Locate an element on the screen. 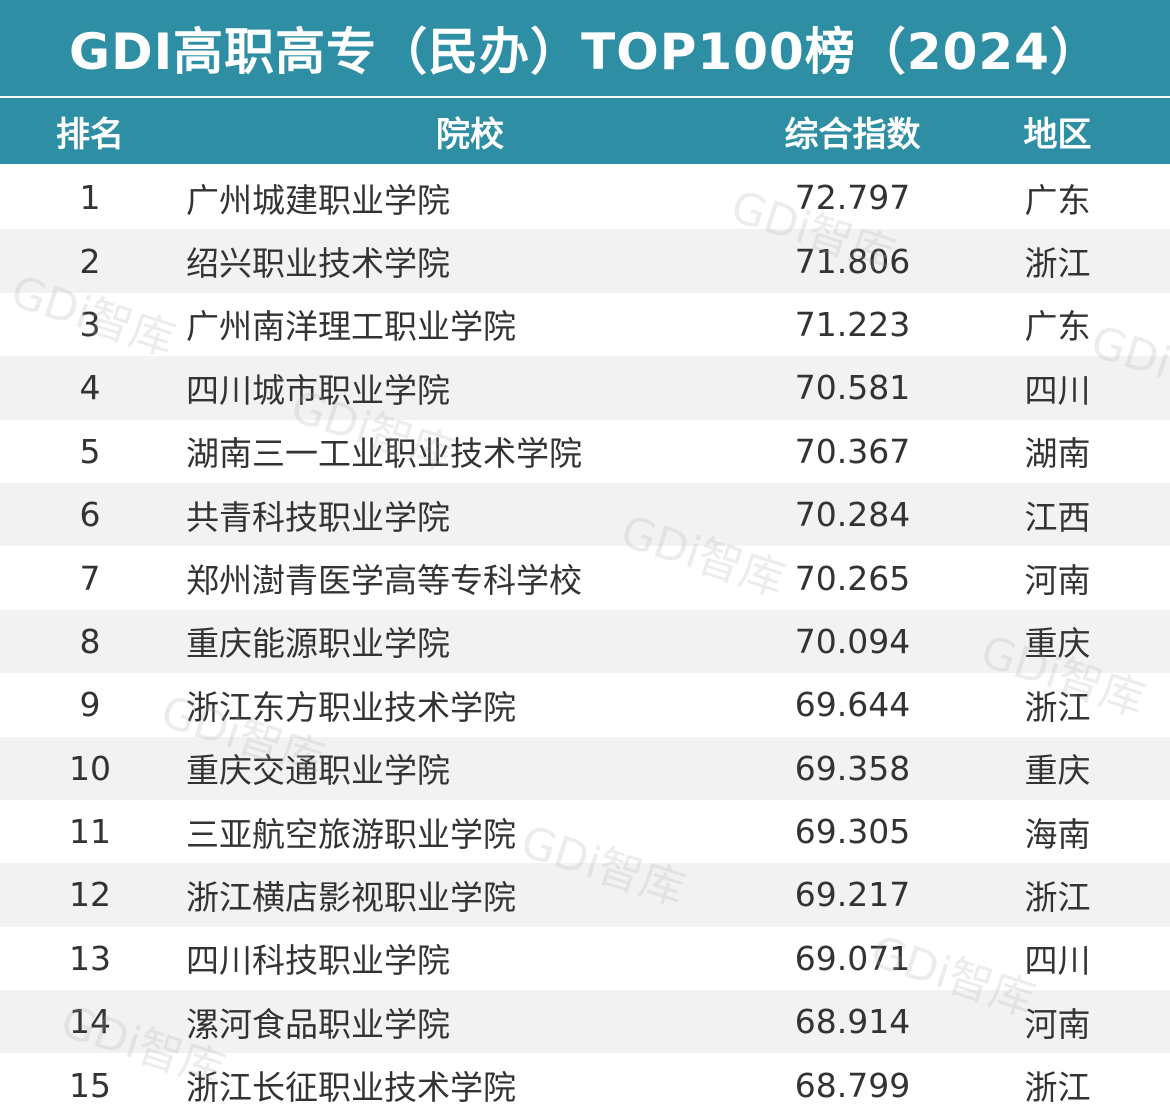 The width and height of the screenshot is (1170, 1117). rank-cell: 12 is located at coordinates (90, 895).